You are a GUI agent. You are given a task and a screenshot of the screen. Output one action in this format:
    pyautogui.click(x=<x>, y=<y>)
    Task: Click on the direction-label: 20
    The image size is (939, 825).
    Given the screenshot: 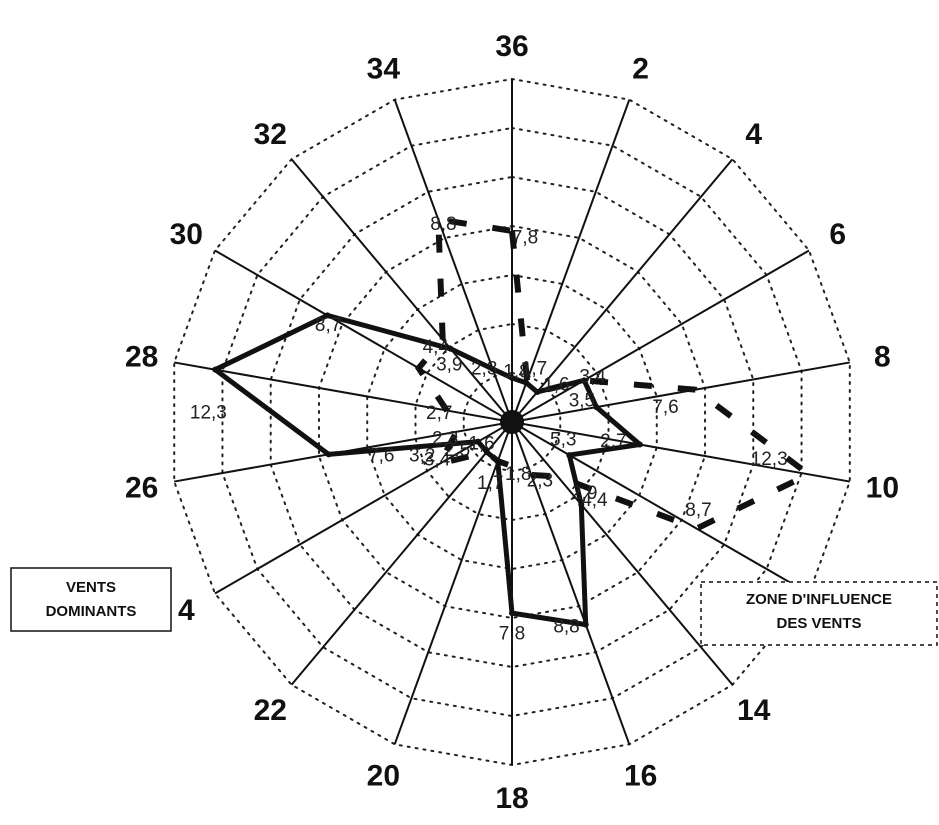 What is the action you would take?
    pyautogui.click(x=383, y=775)
    